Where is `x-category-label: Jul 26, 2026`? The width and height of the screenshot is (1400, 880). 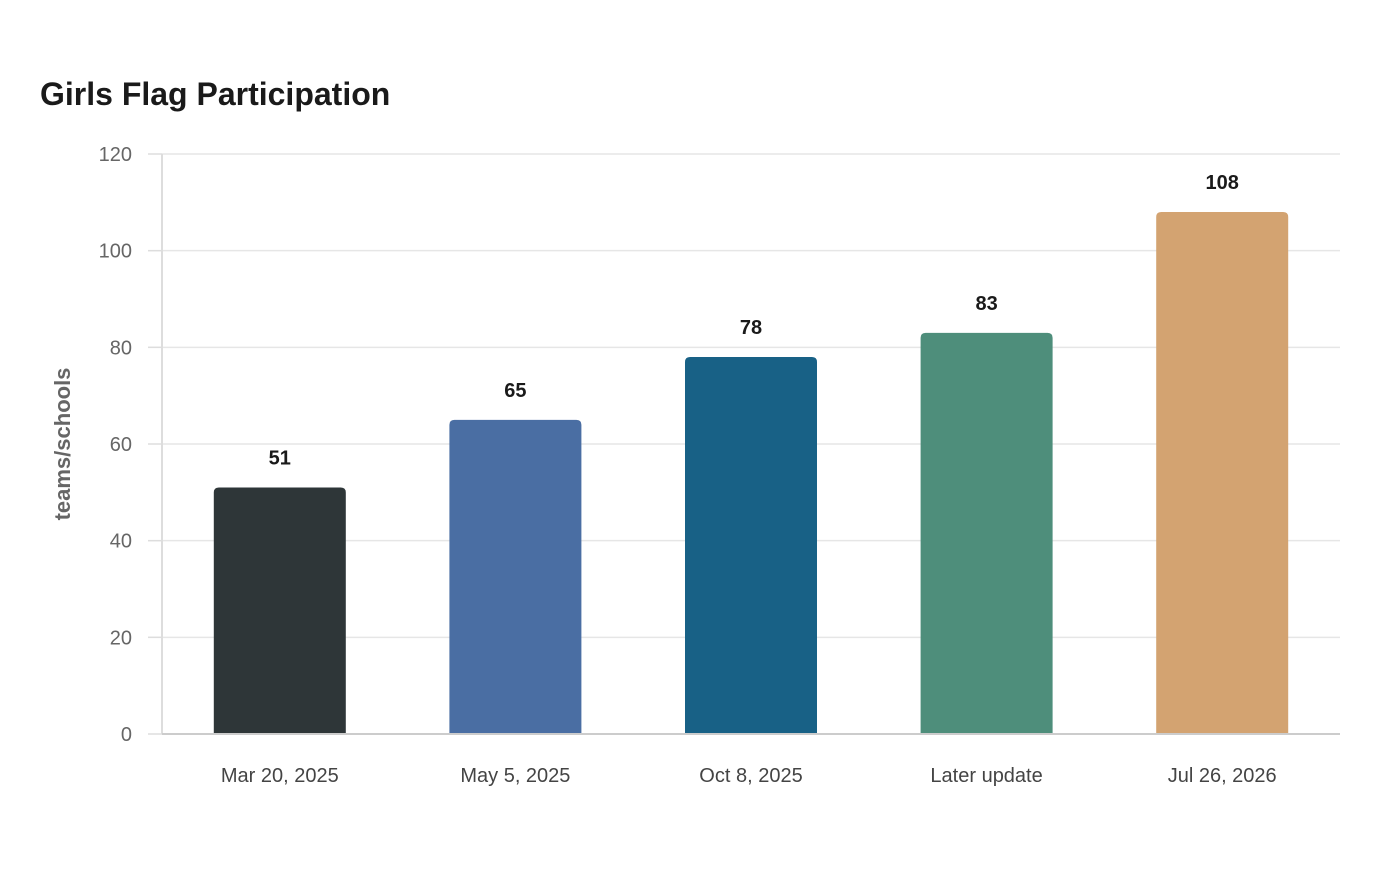
x-category-label: Jul 26, 2026 is located at coordinates (1222, 776).